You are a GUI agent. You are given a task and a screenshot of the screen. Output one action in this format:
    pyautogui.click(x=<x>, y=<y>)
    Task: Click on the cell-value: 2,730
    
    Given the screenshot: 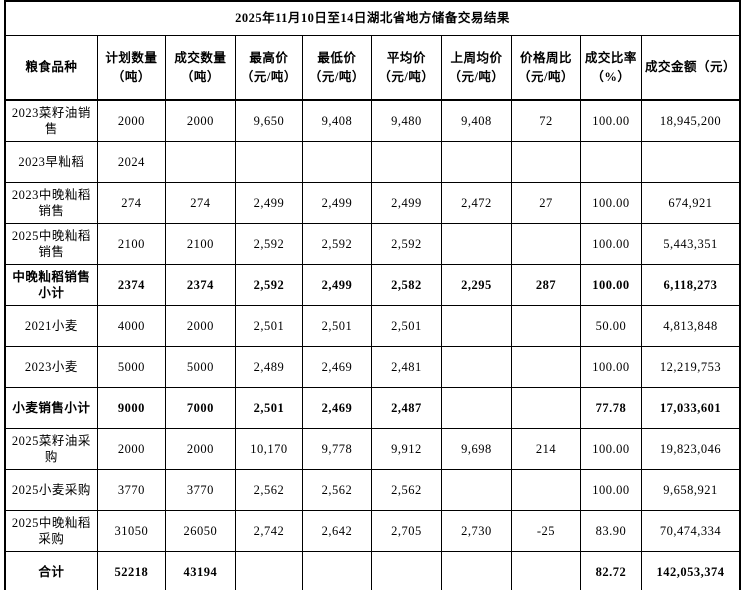 What is the action you would take?
    pyautogui.click(x=476, y=531)
    